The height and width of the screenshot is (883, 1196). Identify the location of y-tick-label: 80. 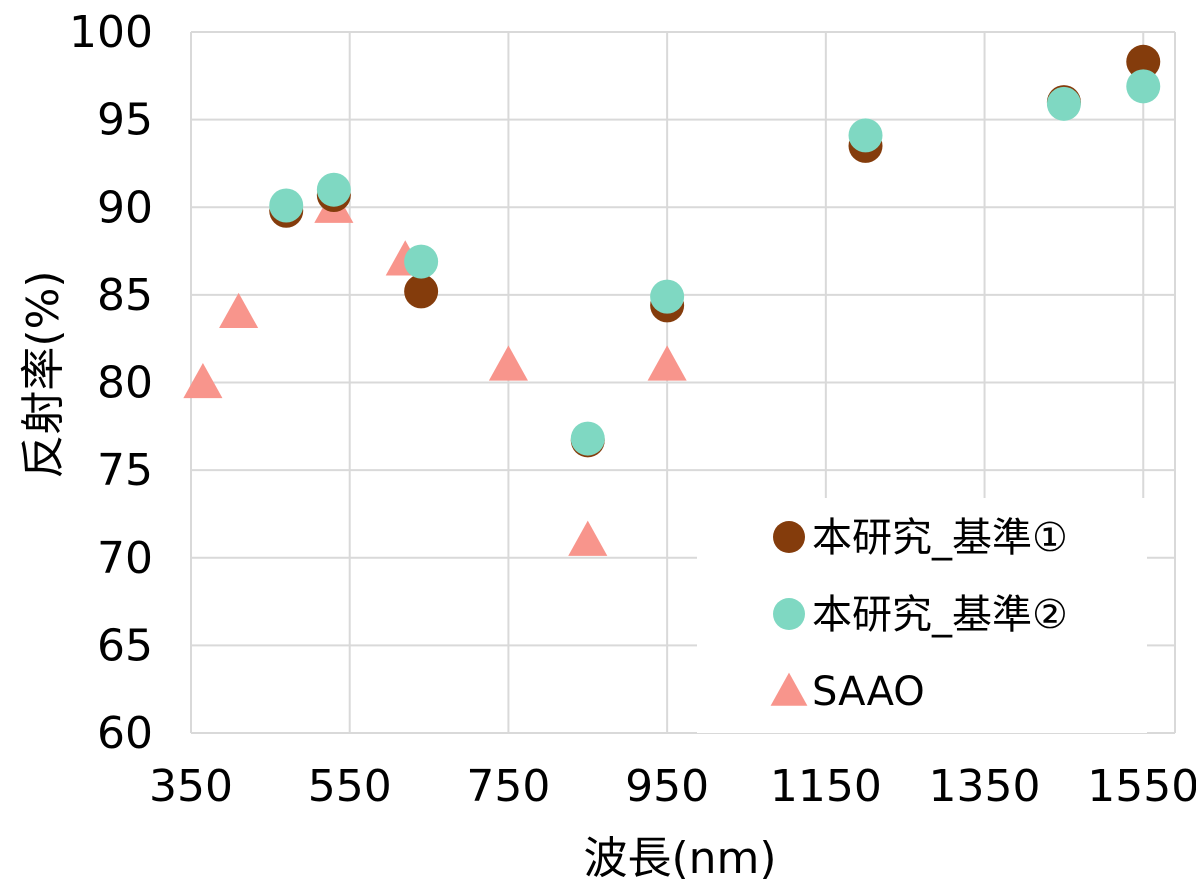
(125, 383).